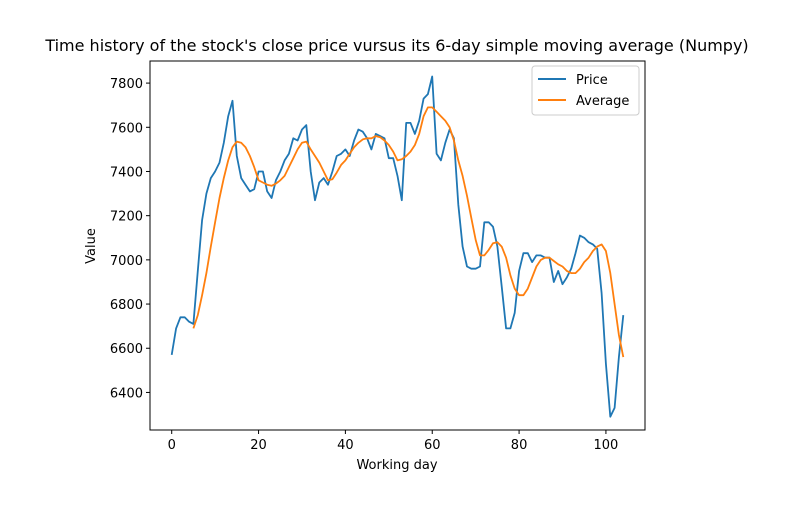  What do you see at coordinates (396, 465) in the screenshot?
I see `x-axis-label: Working day` at bounding box center [396, 465].